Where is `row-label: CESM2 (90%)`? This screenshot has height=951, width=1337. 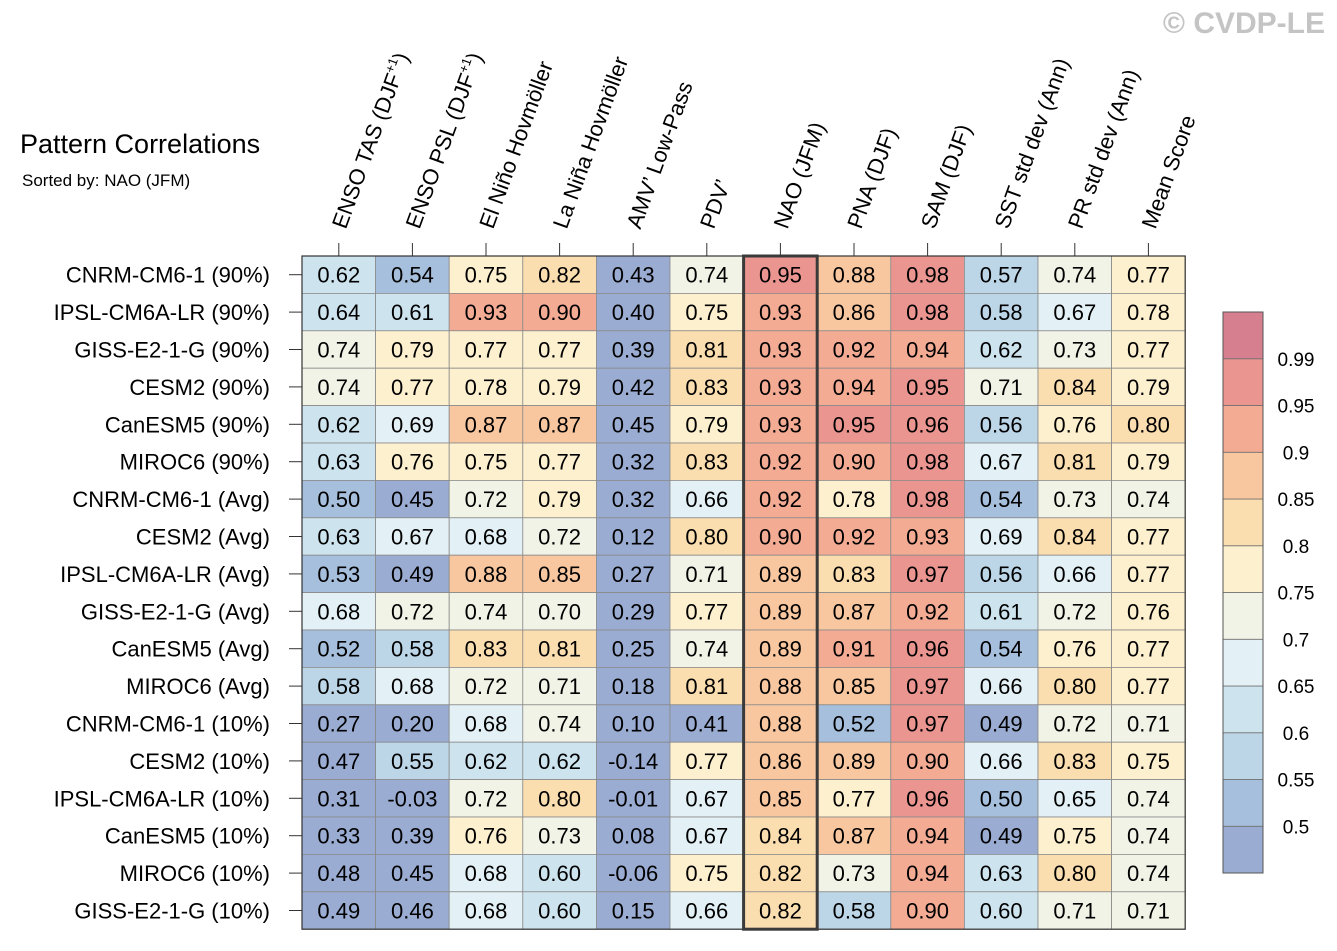 row-label: CESM2 (90%) is located at coordinates (199, 387).